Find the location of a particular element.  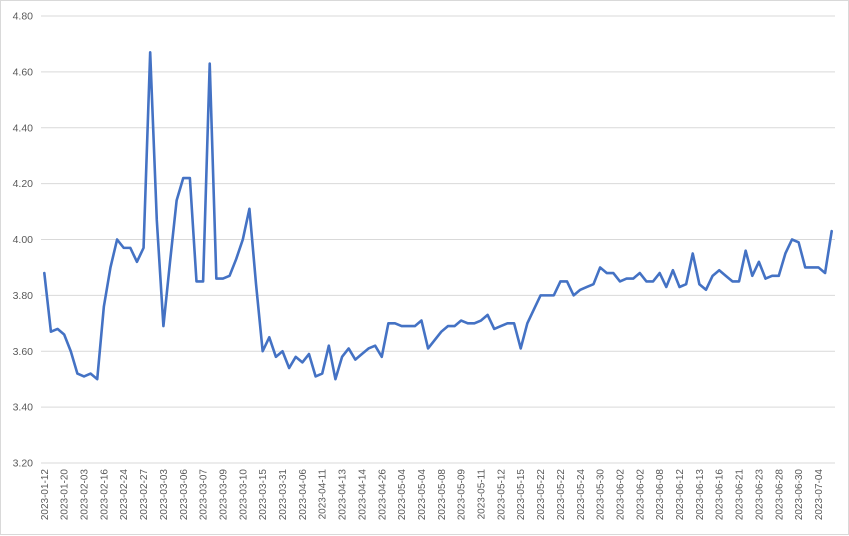

x-tick-label: 2023-03-15 is located at coordinates (263, 495).